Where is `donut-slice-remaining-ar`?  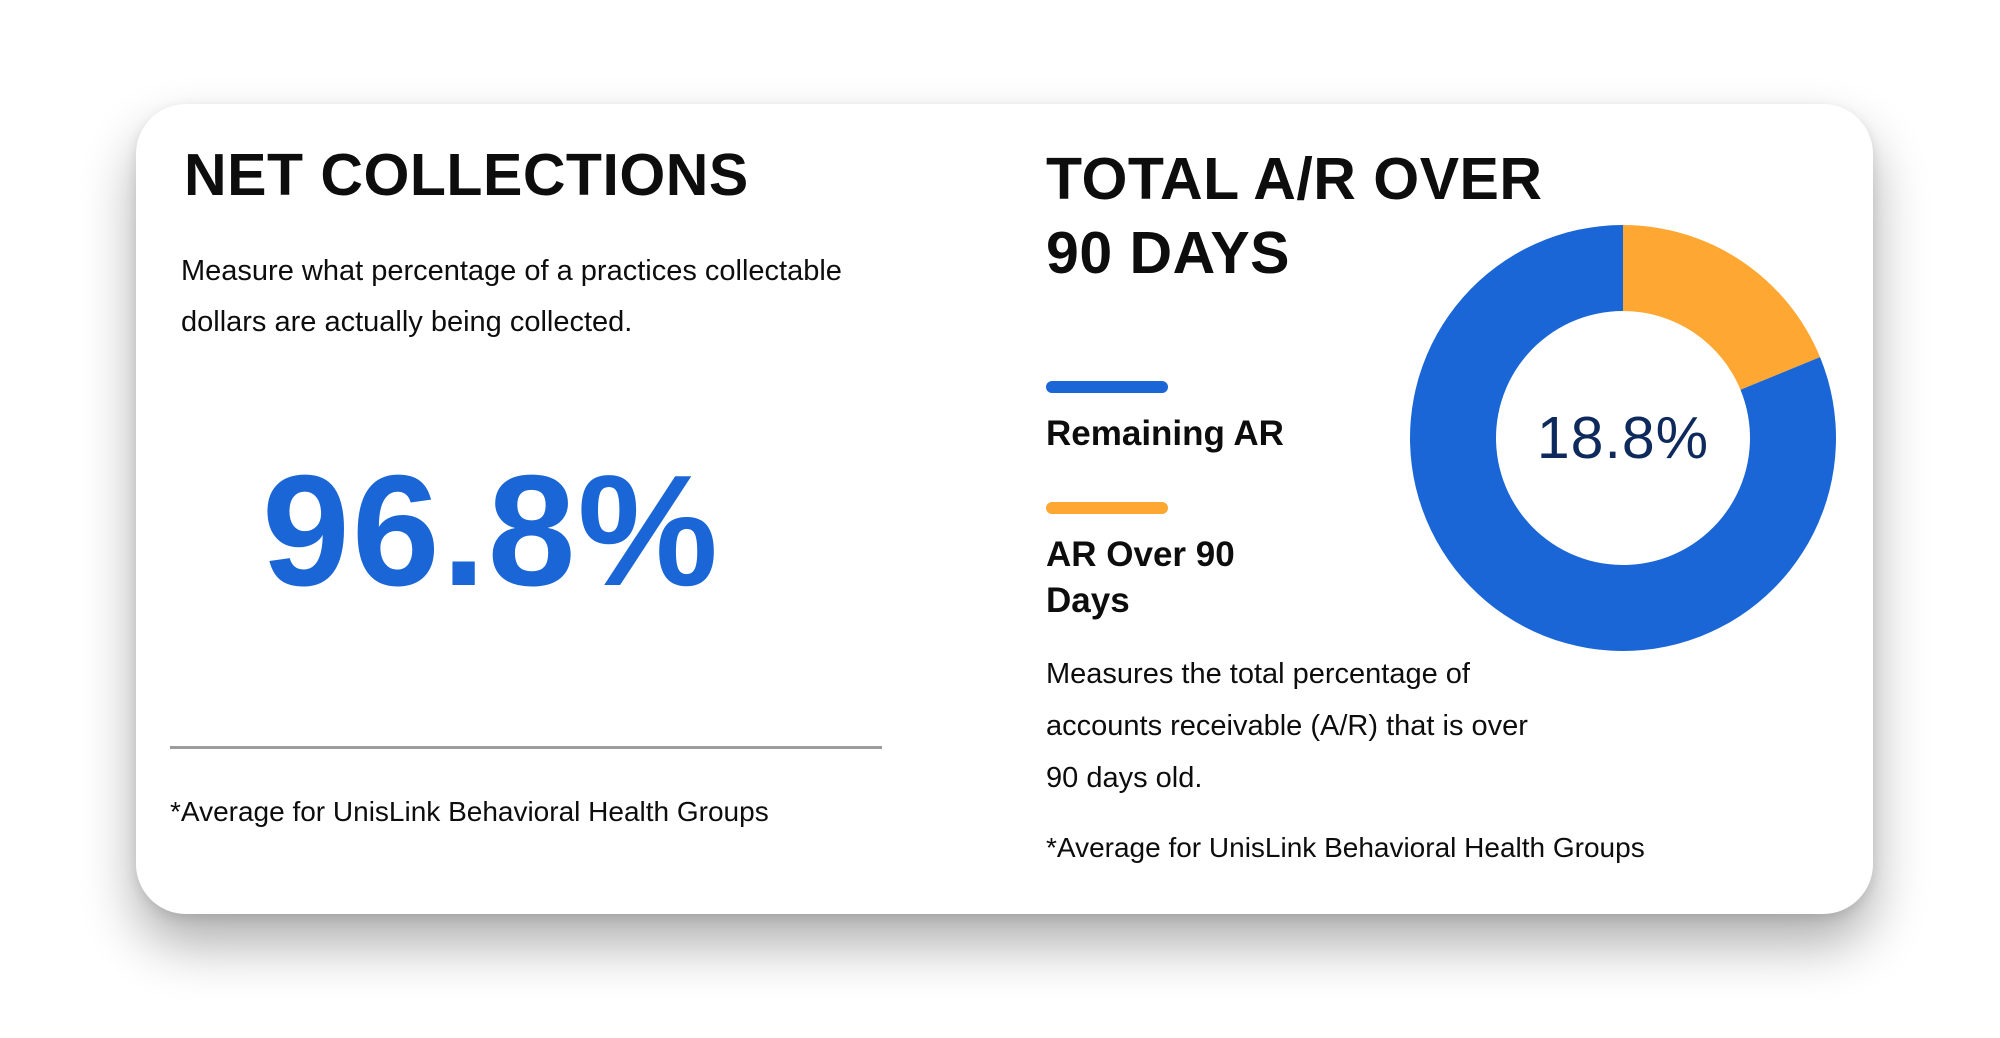 donut-slice-remaining-ar is located at coordinates (1623, 438).